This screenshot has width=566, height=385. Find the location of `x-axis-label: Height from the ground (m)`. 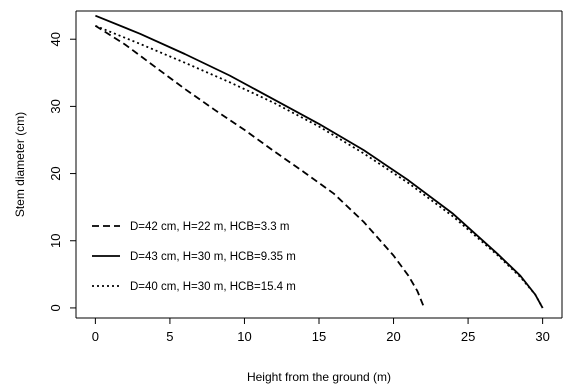

x-axis-label: Height from the ground (m) is located at coordinates (319, 377).